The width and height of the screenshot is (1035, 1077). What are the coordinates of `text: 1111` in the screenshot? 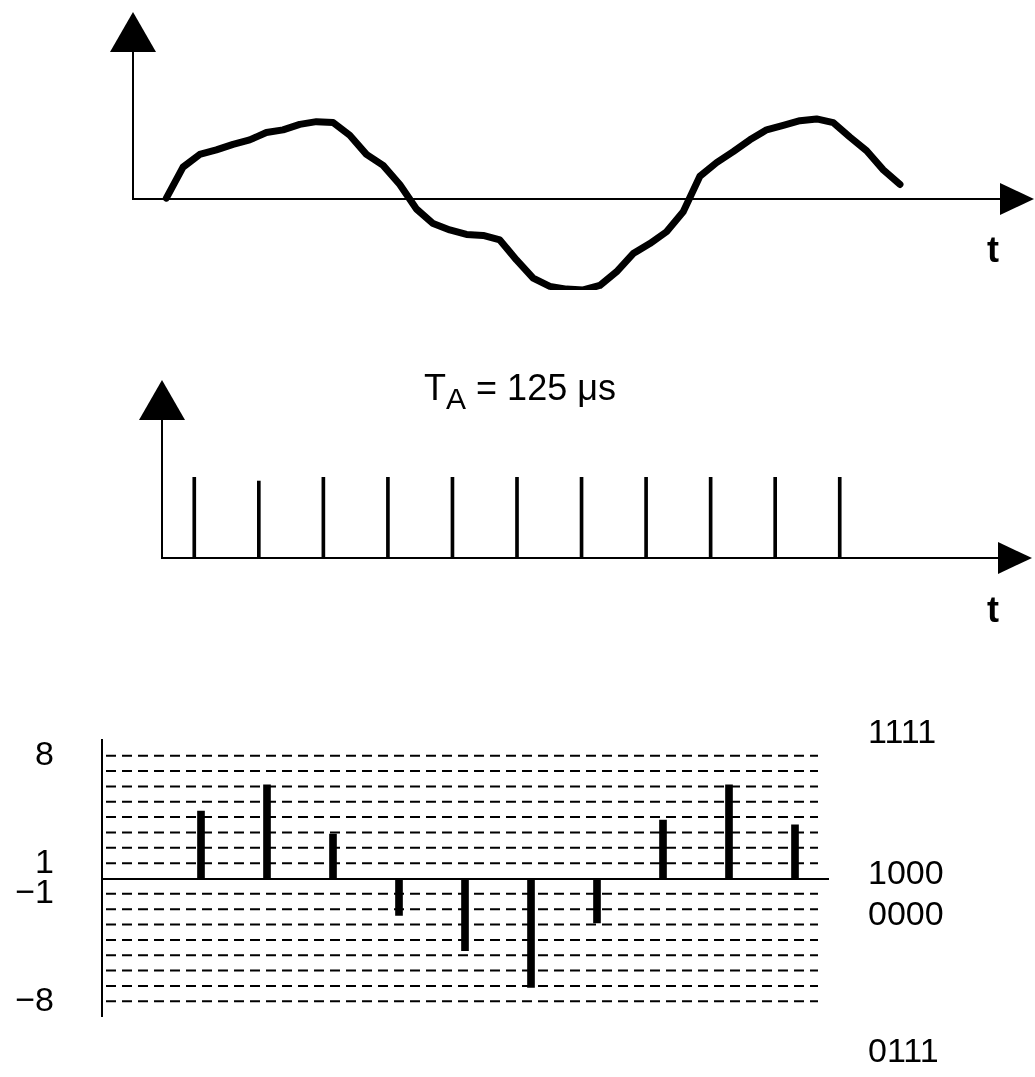 It's located at (902, 731).